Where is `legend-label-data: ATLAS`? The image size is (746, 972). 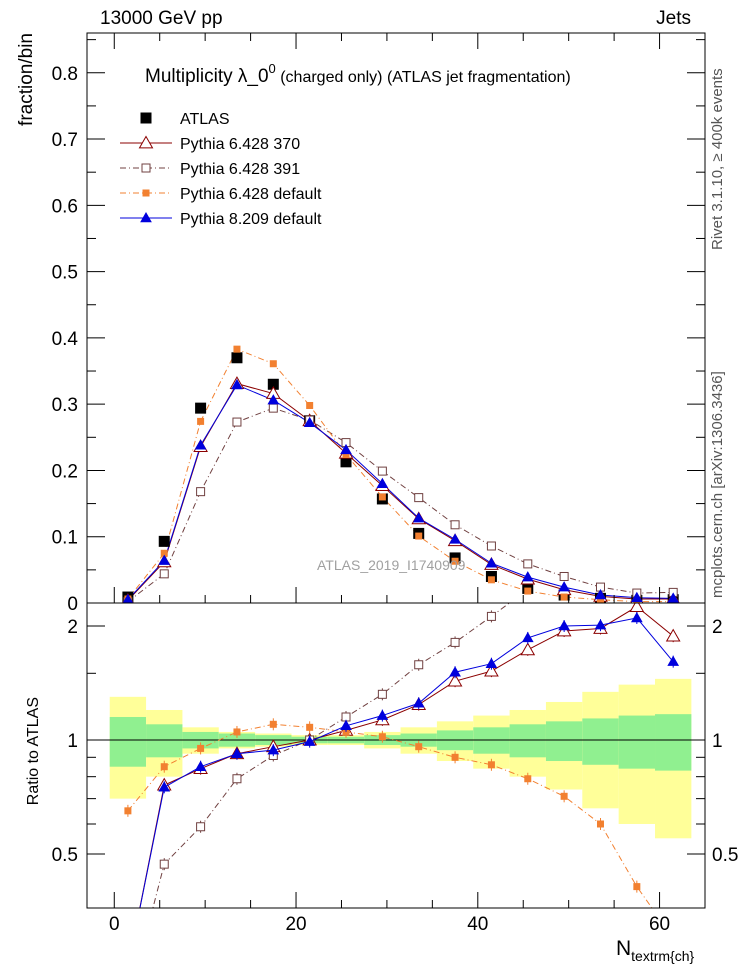
legend-label-data: ATLAS is located at coordinates (205, 119).